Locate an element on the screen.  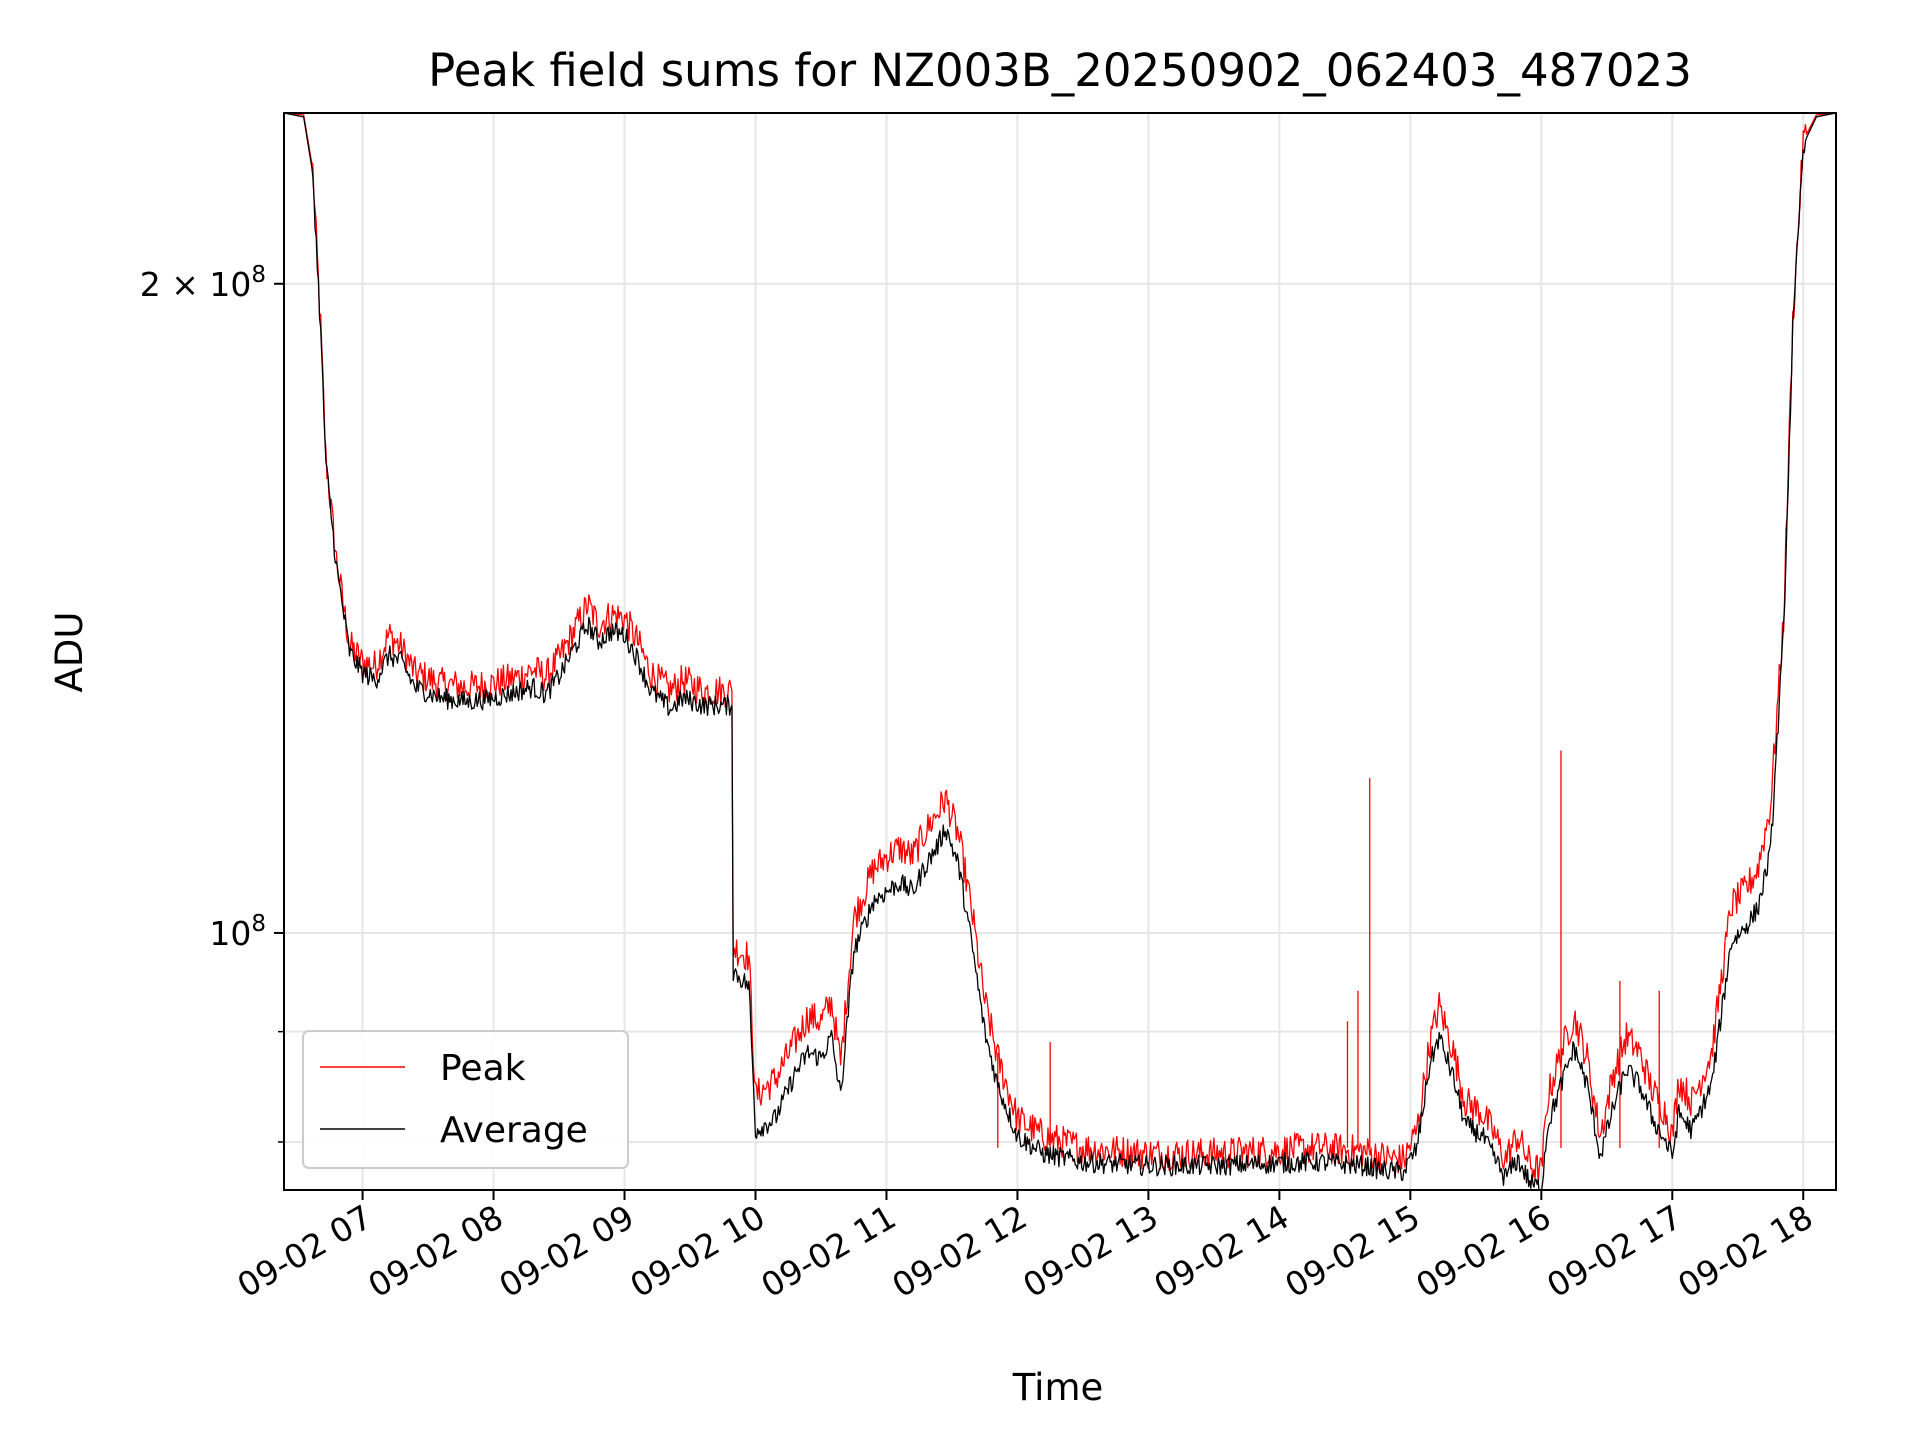
legend: Peak Average is located at coordinates (465, 1099).